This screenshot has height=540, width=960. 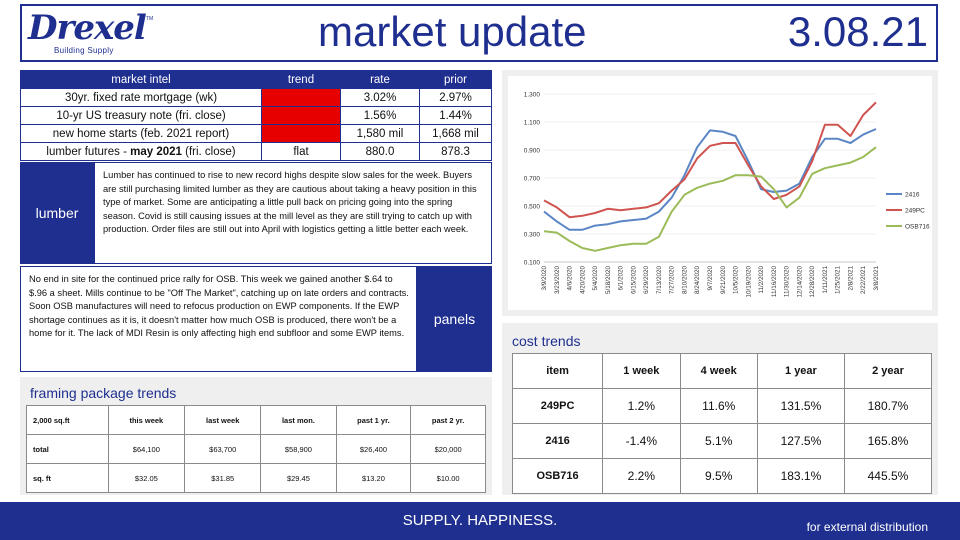 I want to click on table-cell: 1.2%, so click(x=641, y=406).